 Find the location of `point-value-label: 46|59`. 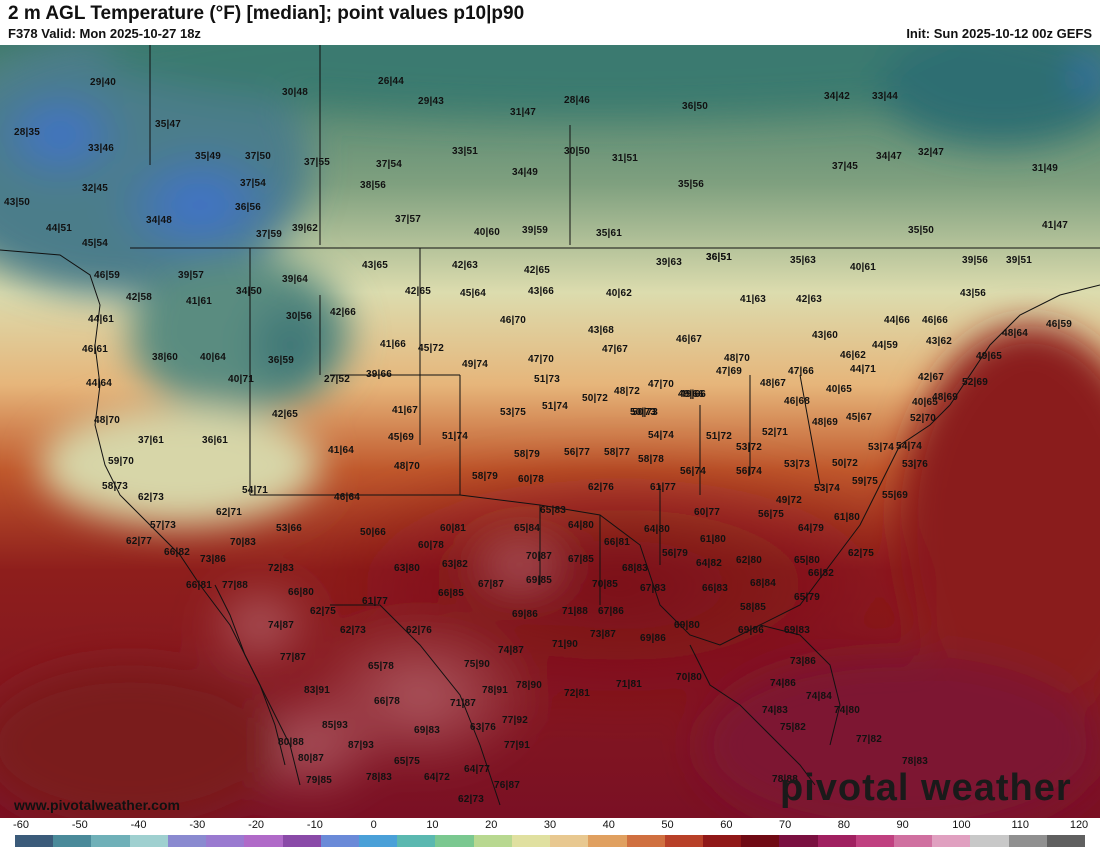

point-value-label: 46|59 is located at coordinates (107, 275).